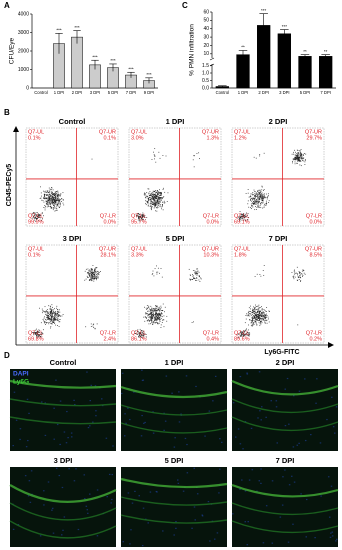 Image resolution: width=342 pixels, height=550 pixels. I want to click on quadrant-name: Q7-LR, so click(211, 216).